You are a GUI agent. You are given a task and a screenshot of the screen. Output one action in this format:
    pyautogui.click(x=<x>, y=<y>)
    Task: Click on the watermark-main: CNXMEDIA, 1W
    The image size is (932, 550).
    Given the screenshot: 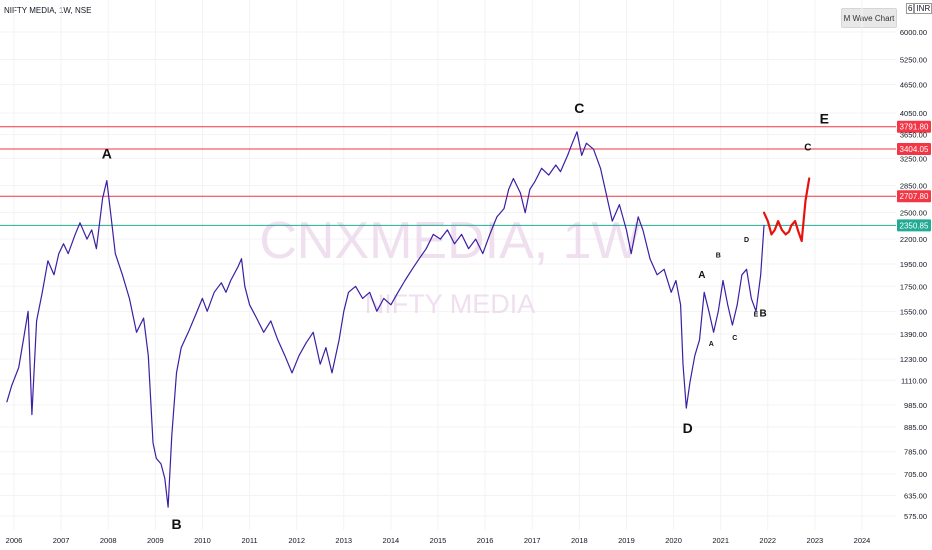 What is the action you would take?
    pyautogui.click(x=449, y=241)
    